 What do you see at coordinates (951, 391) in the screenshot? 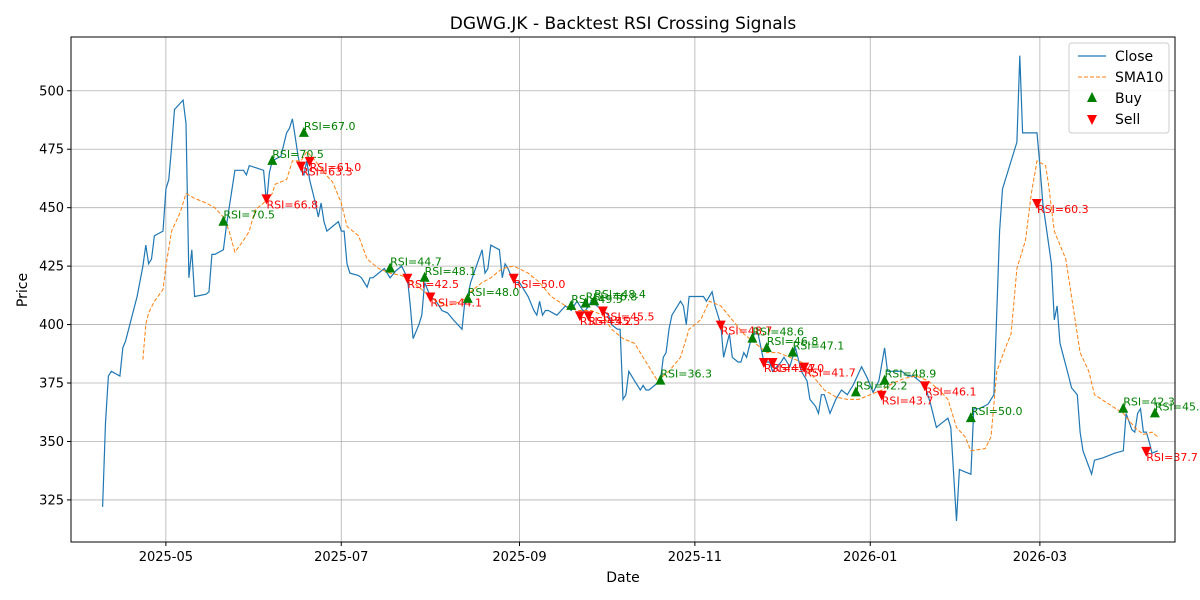
I see `sell-annotation: RSI=46.1` at bounding box center [951, 391].